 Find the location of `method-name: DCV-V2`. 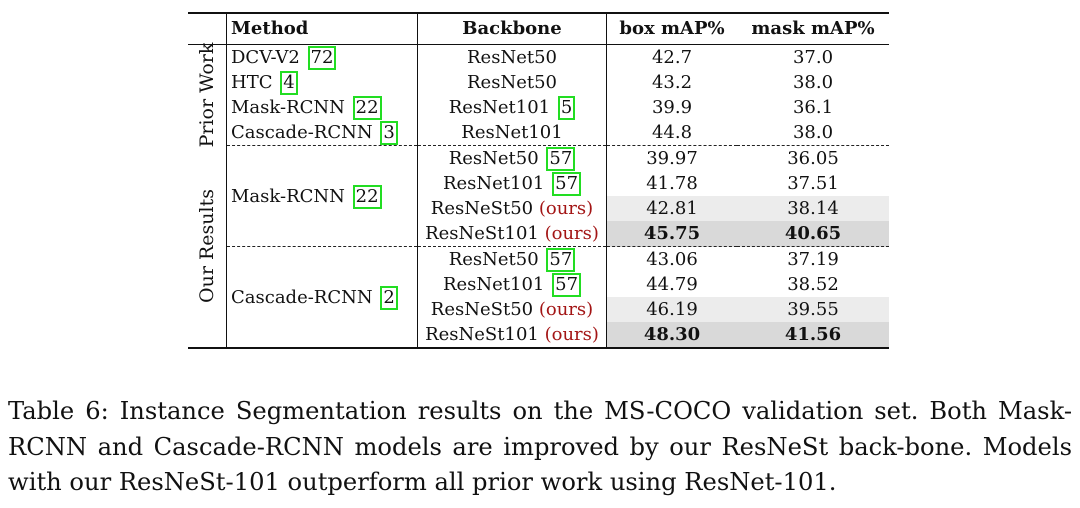

method-name: DCV-V2 is located at coordinates (265, 57).